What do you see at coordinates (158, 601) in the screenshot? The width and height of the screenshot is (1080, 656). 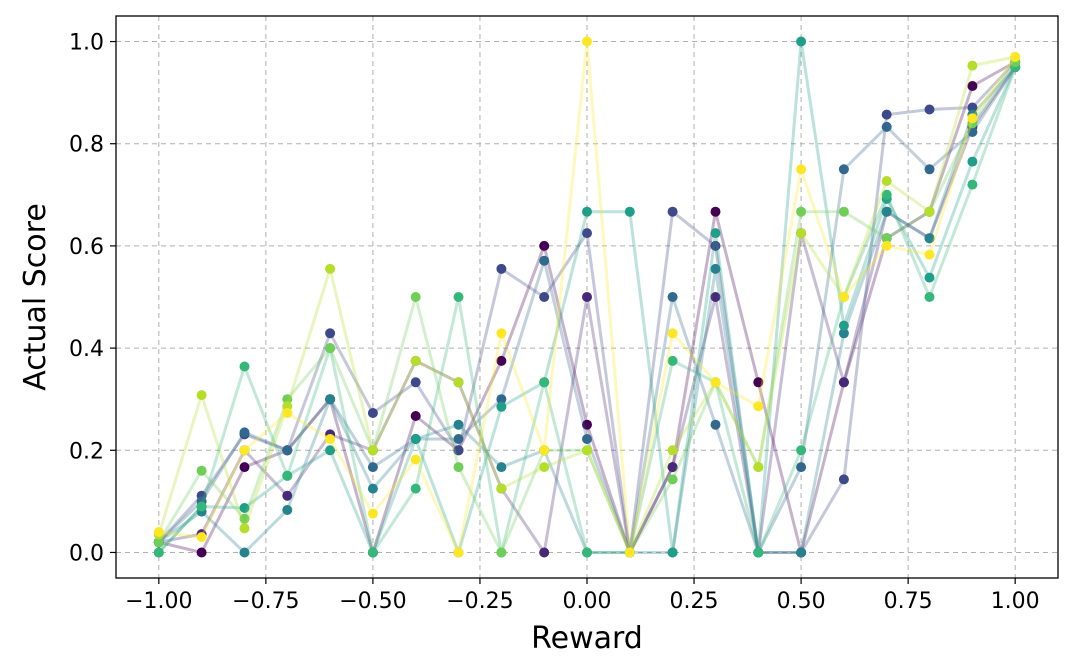 I see `x-tick-label: −1.00` at bounding box center [158, 601].